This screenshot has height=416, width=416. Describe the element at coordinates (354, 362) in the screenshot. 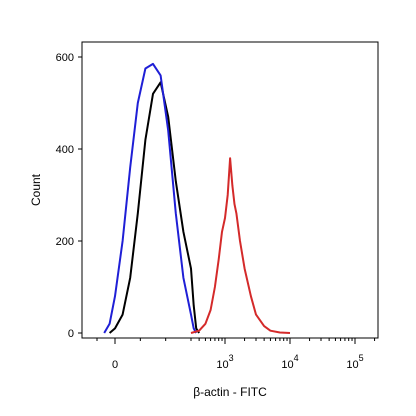

I see `x-tick-label-3: 10⁵` at that location.